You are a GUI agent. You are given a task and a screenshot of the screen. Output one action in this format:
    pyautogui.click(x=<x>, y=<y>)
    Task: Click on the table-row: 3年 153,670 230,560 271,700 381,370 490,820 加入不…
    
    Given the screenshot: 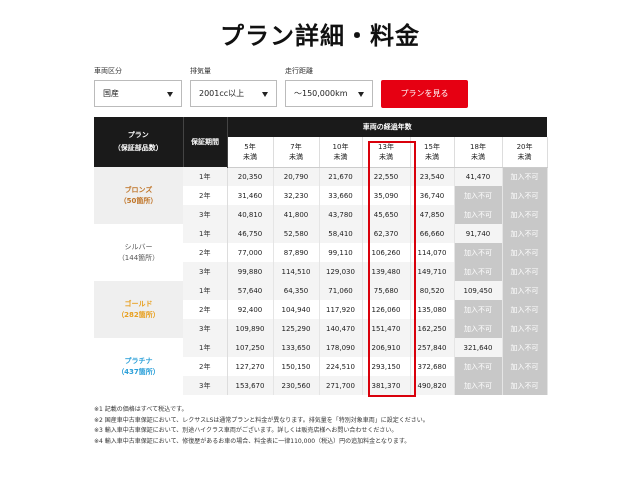 What is the action you would take?
    pyautogui.click(x=321, y=385)
    